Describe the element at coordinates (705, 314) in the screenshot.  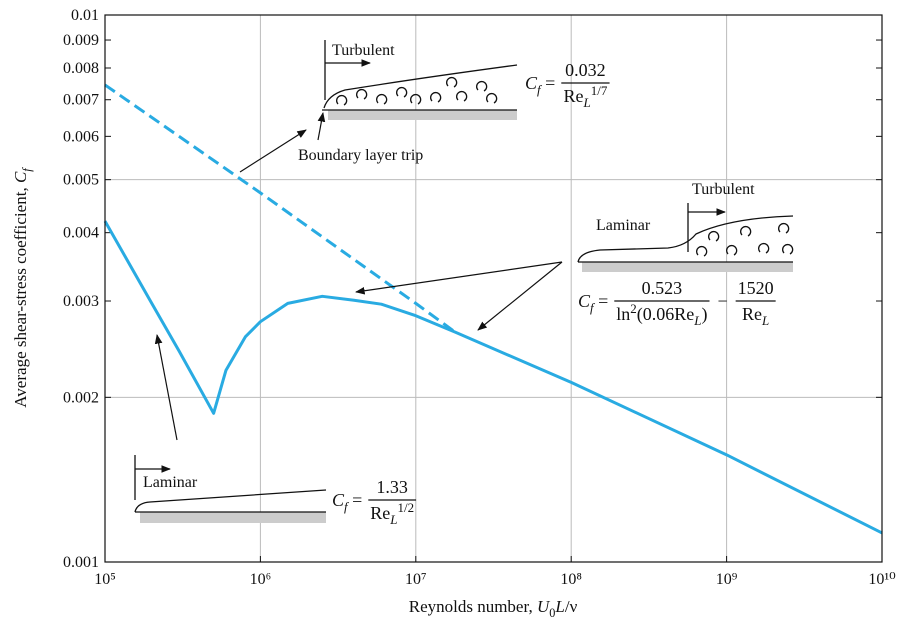
I see `text-part: )` at that location.